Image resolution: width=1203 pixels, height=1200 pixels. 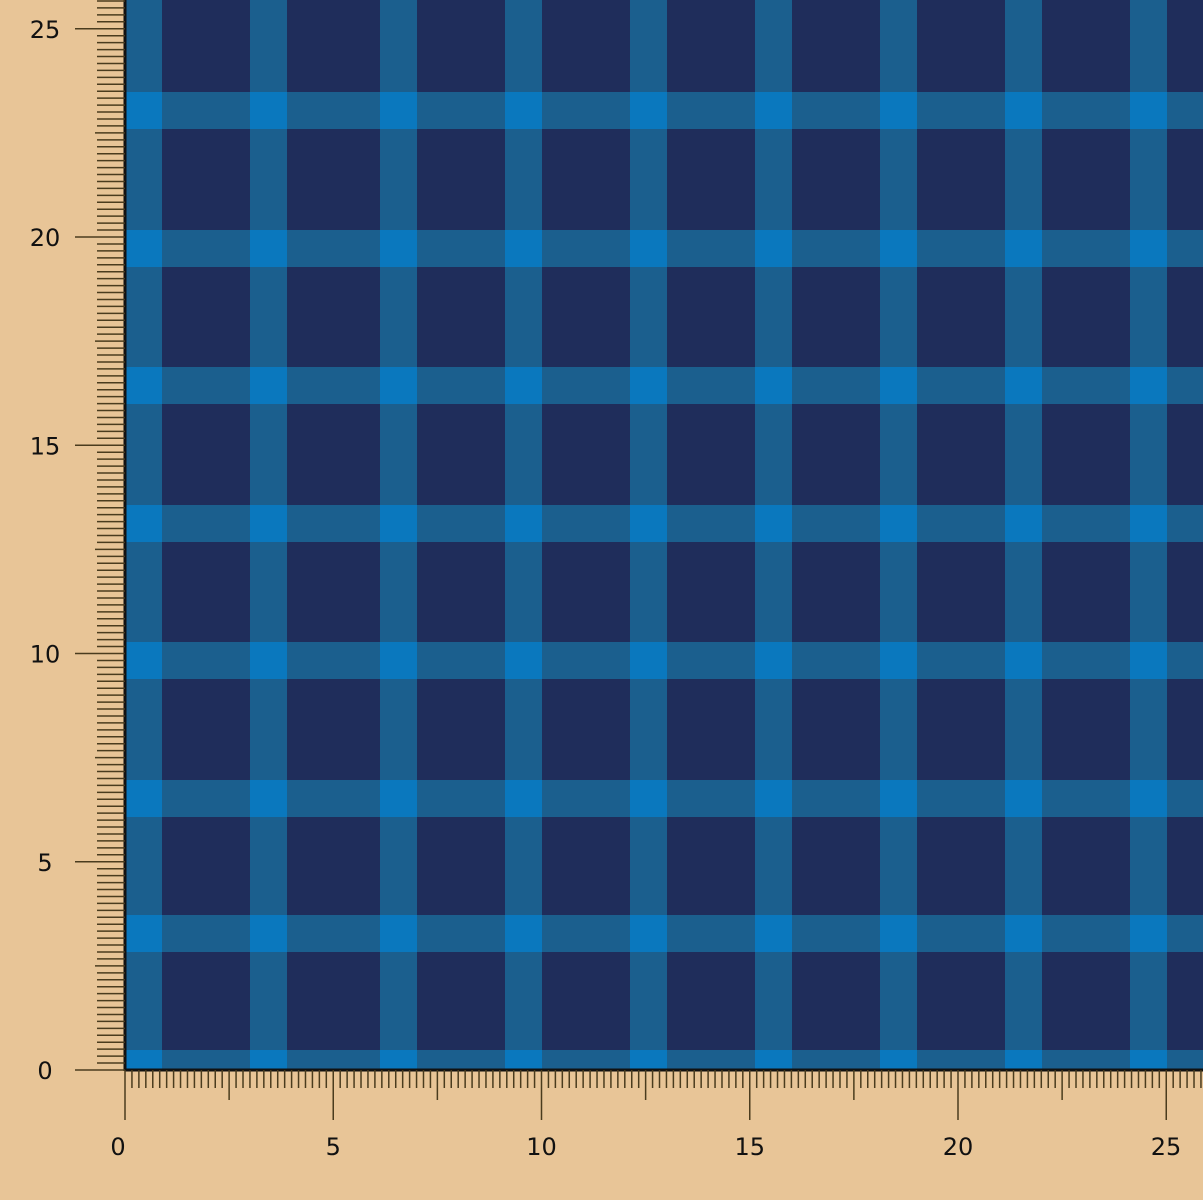 I want to click on y-label-15: 15, so click(x=45, y=446).